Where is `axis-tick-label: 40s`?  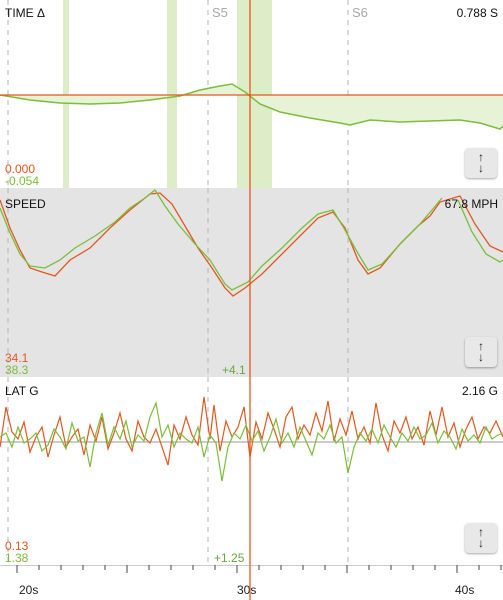 axis-tick-label: 40s is located at coordinates (465, 590).